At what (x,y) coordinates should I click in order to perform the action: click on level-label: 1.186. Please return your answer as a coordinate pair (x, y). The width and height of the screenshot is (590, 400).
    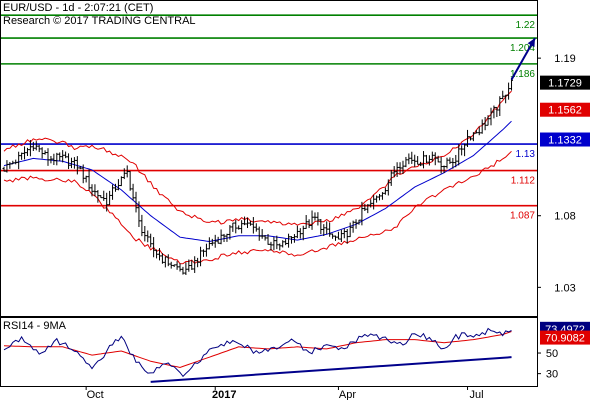
    Looking at the image, I should click on (522, 74).